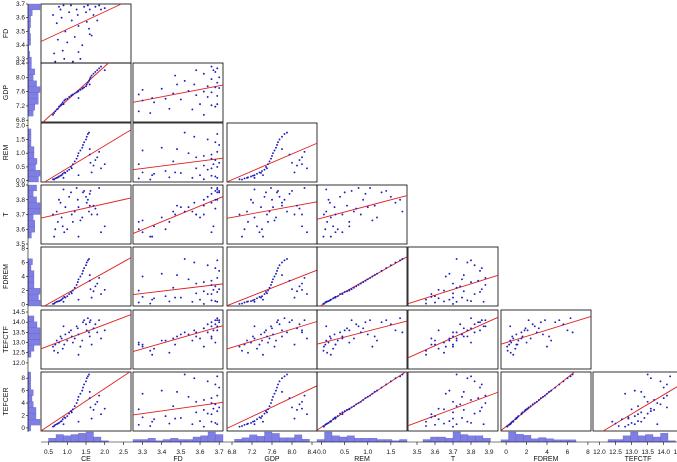 The height and width of the screenshot is (462, 677). What do you see at coordinates (546, 459) in the screenshot?
I see `x-axis-label-fdrem: FDREM` at bounding box center [546, 459].